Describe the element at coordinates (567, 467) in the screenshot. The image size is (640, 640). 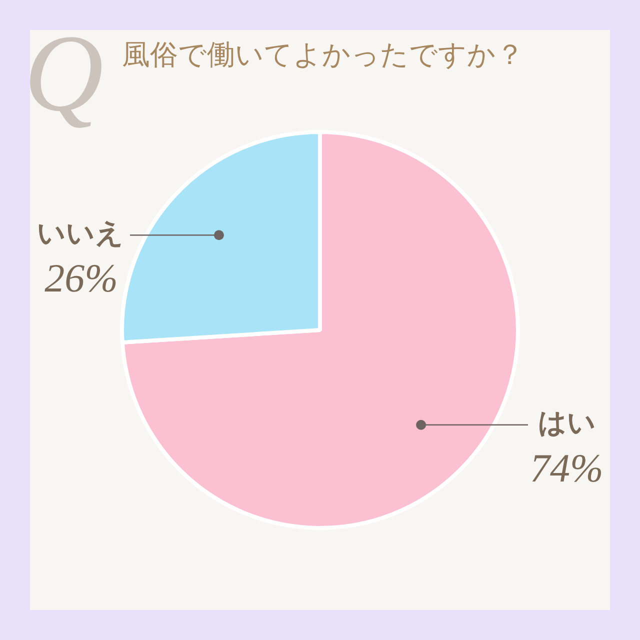
I see `data-label: 74%` at that location.